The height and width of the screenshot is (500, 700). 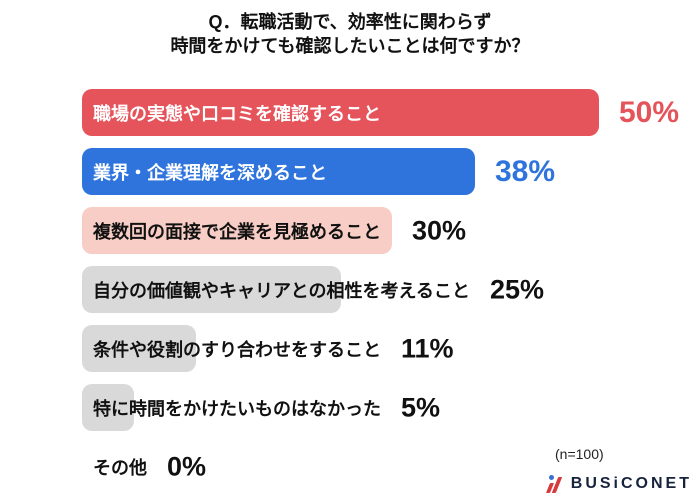 What do you see at coordinates (427, 348) in the screenshot?
I see `bar-value: 11%` at bounding box center [427, 348].